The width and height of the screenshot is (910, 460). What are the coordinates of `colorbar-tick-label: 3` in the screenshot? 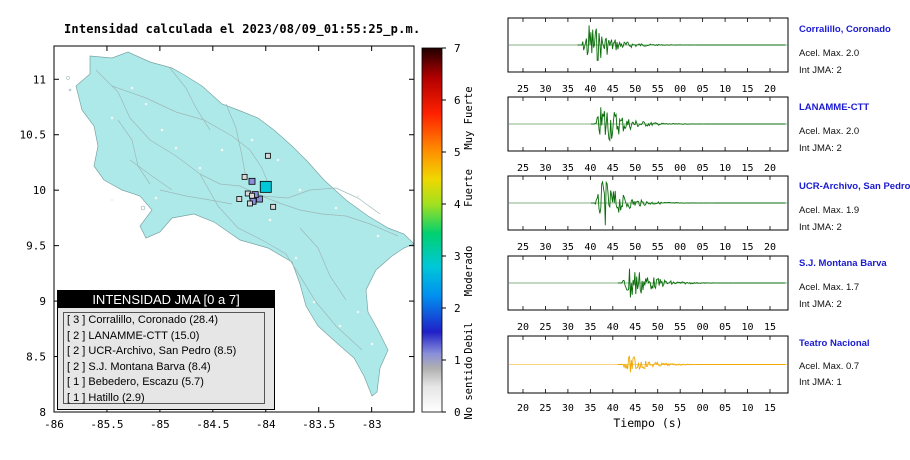 It's located at (457, 256).